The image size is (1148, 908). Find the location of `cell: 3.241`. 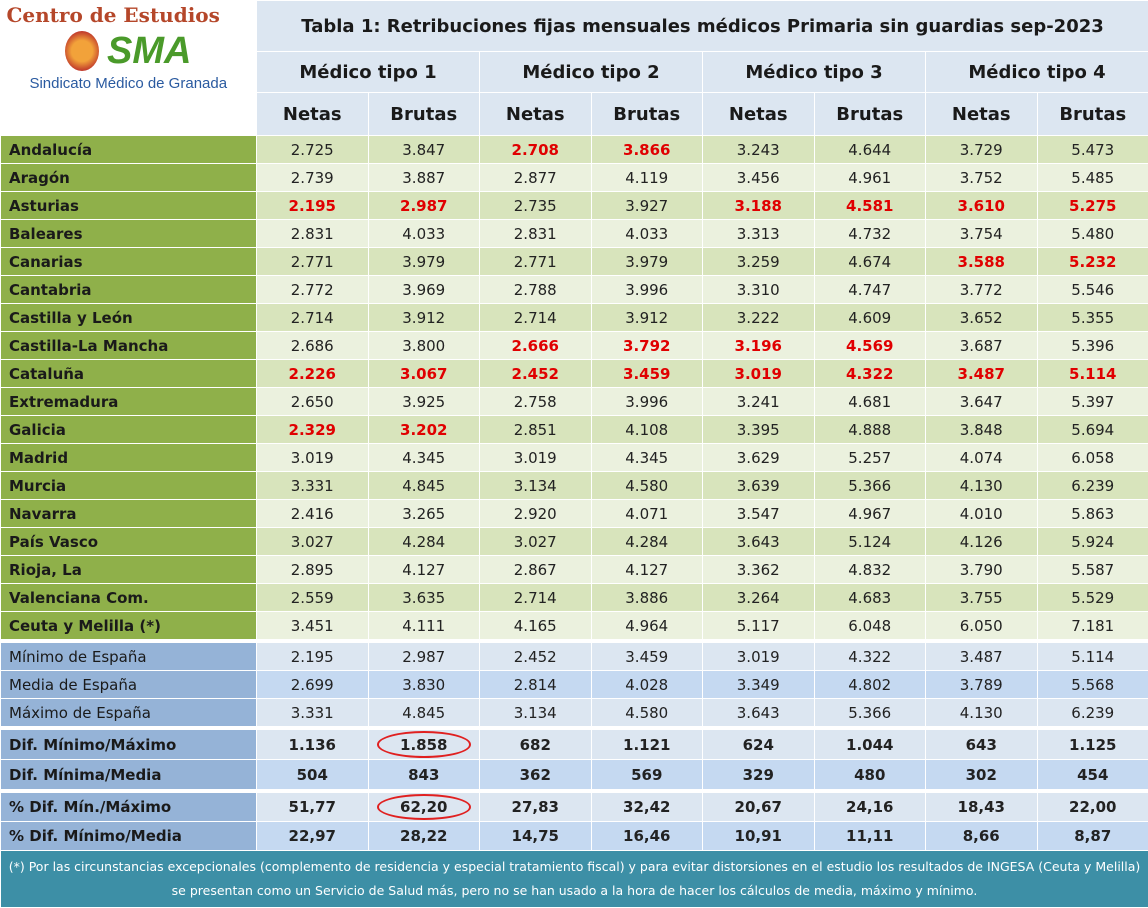

cell: 3.241 is located at coordinates (759, 402).